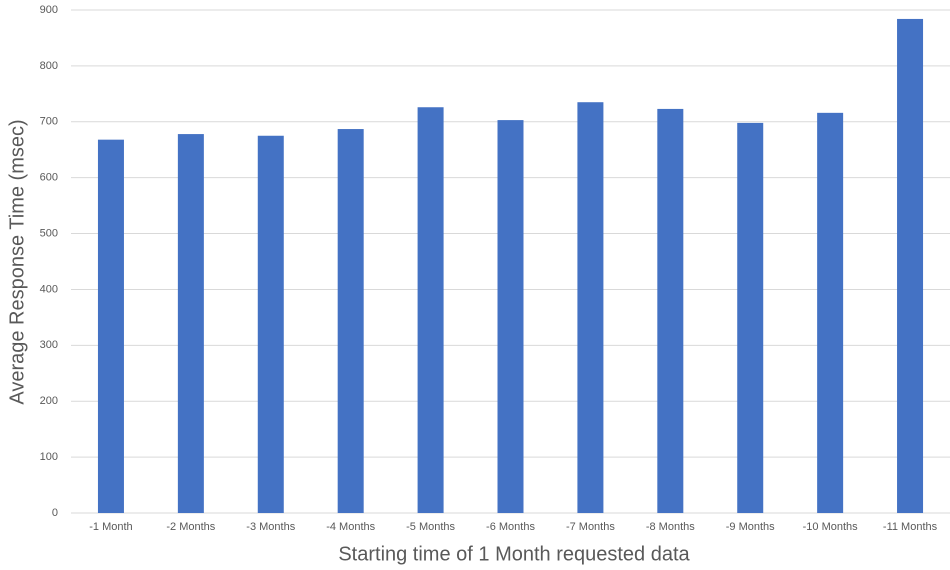 This screenshot has width=950, height=570. I want to click on y-tick-label: 200, so click(49, 401).